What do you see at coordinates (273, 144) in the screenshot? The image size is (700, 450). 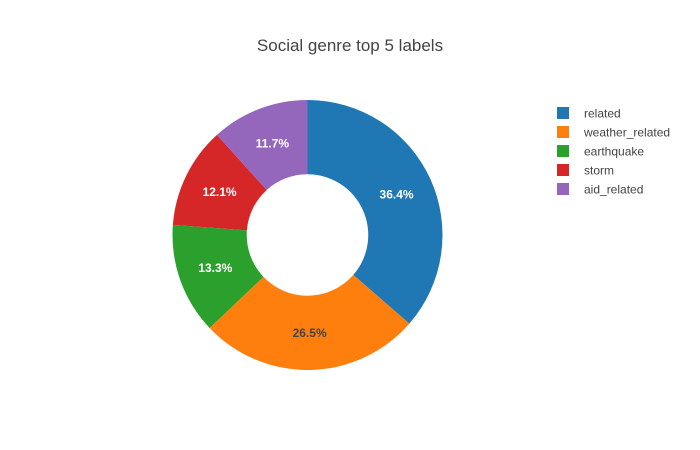 I see `slice-percent-label: 11.7%` at bounding box center [273, 144].